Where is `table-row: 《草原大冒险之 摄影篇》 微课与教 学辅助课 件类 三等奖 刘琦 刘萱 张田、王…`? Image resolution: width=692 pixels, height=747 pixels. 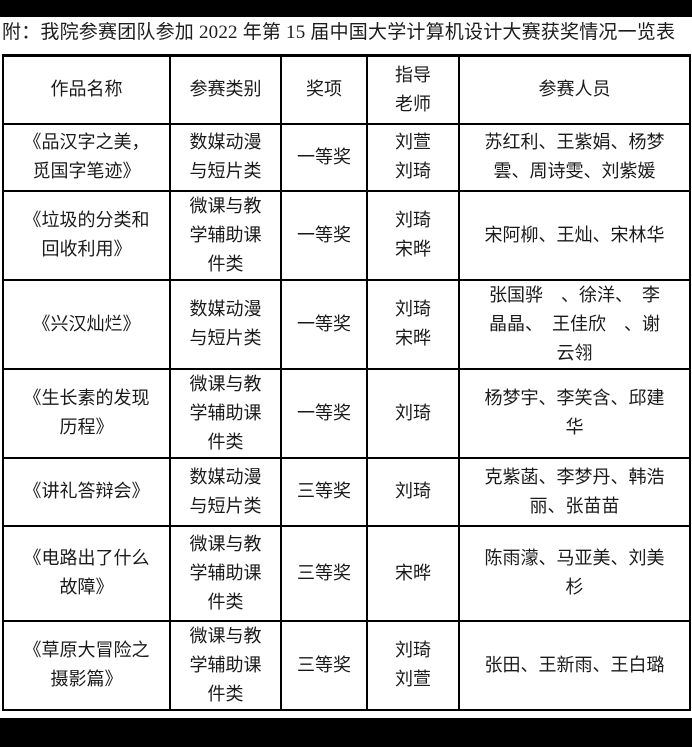 table-row: 《草原大冒险之 摄影篇》 微课与教 学辅助课 件类 三等奖 刘琦 刘萱 张田、王… is located at coordinates (346, 665).